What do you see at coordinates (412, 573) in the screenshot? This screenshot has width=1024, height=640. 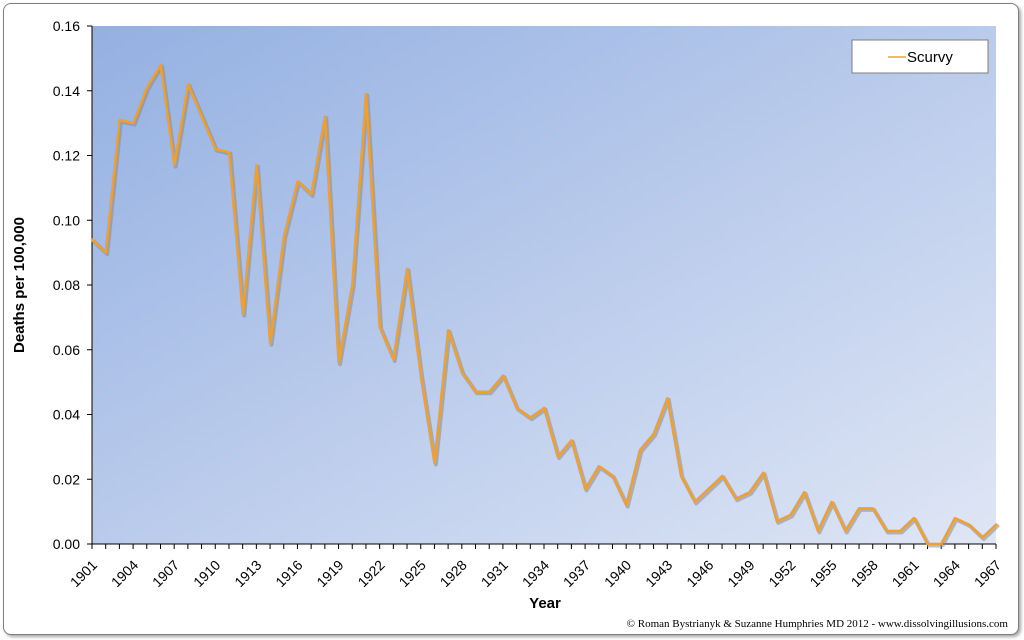 I see `x-tick-label: 1925` at bounding box center [412, 573].